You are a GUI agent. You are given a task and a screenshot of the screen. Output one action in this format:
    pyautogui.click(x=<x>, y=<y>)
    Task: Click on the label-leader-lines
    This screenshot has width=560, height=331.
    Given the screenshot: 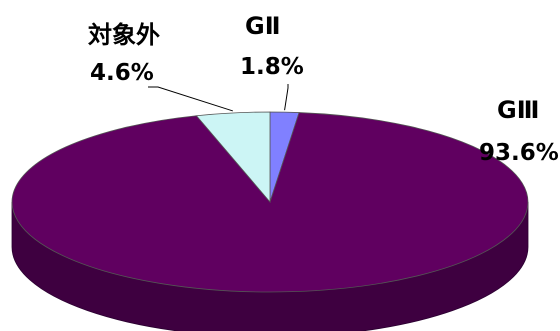 What is the action you would take?
    pyautogui.click(x=218, y=98)
    